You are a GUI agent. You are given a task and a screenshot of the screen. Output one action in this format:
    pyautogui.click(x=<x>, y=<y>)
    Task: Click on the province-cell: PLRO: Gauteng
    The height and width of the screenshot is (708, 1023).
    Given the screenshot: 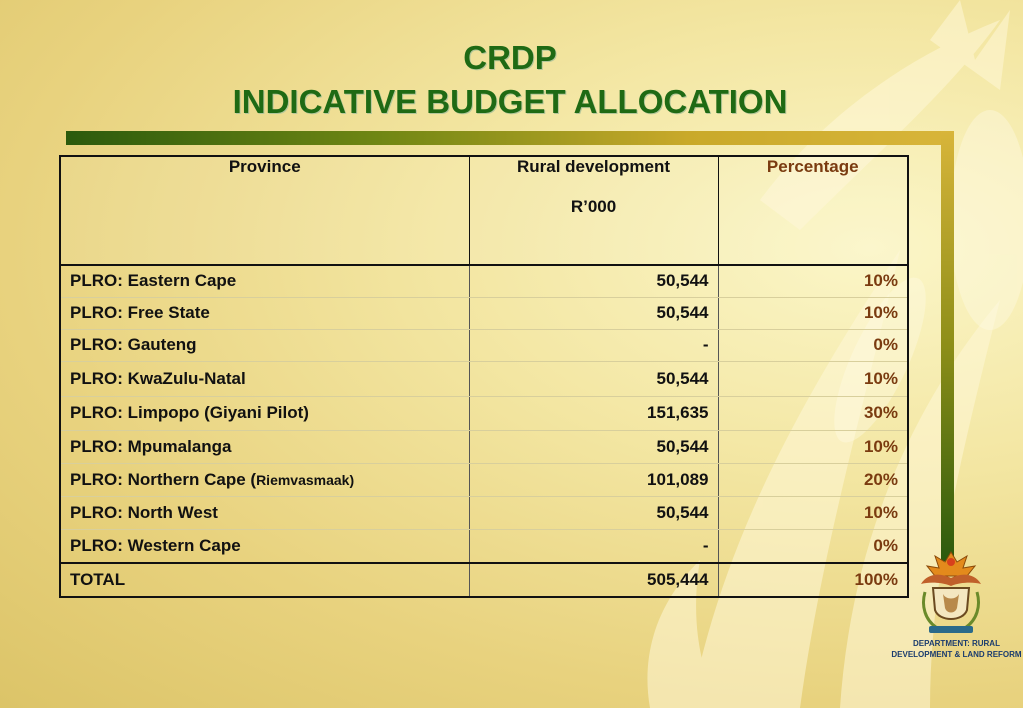 What is the action you would take?
    pyautogui.click(x=264, y=345)
    